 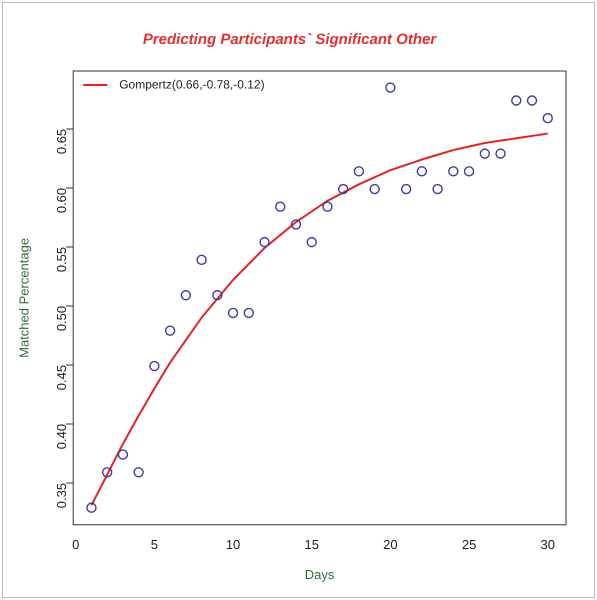 I want to click on y-tick-label: 0.45, so click(x=61, y=377).